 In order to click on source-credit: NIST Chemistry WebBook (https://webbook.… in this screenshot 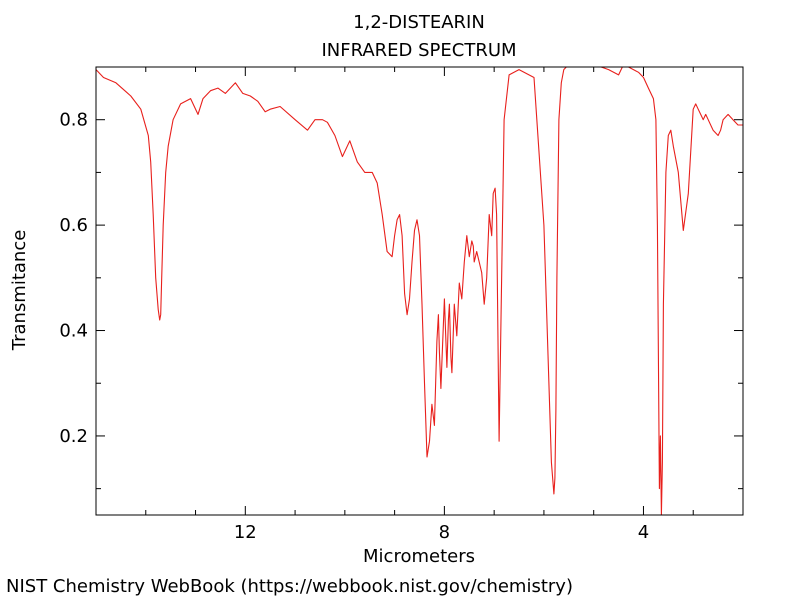, I will do `click(289, 586)`.